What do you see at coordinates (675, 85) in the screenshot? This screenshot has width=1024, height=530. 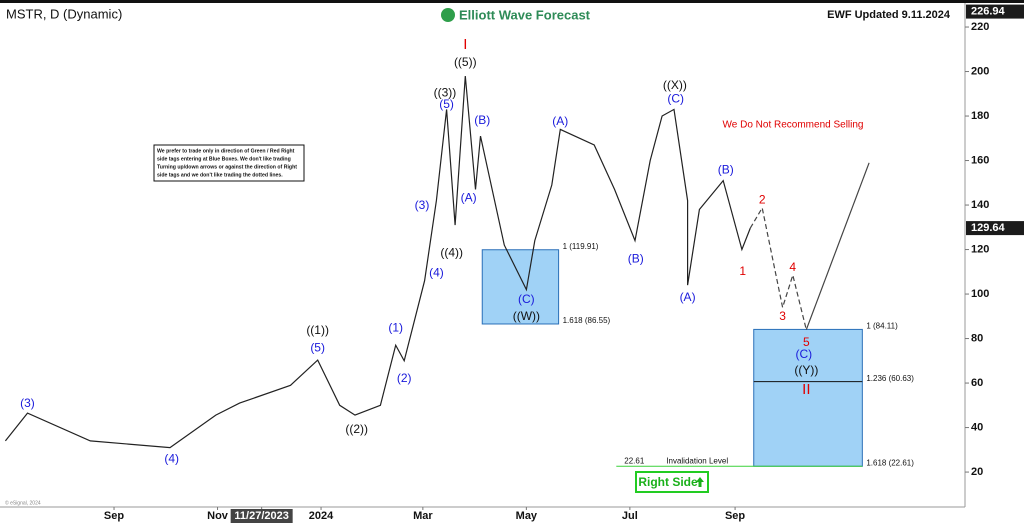 I see `wave-label: ((X))` at bounding box center [675, 85].